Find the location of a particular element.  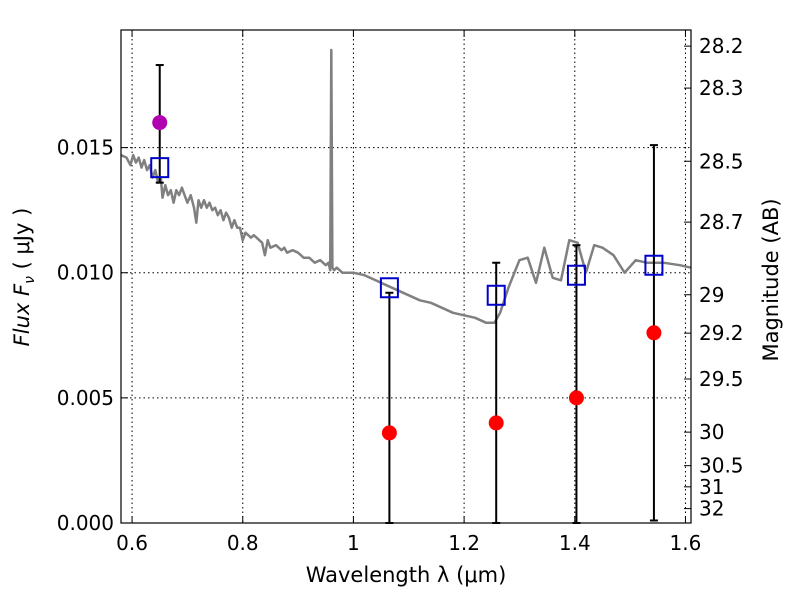

y-axis-label: Flux Fν ( μJy ) is located at coordinates (24, 277).